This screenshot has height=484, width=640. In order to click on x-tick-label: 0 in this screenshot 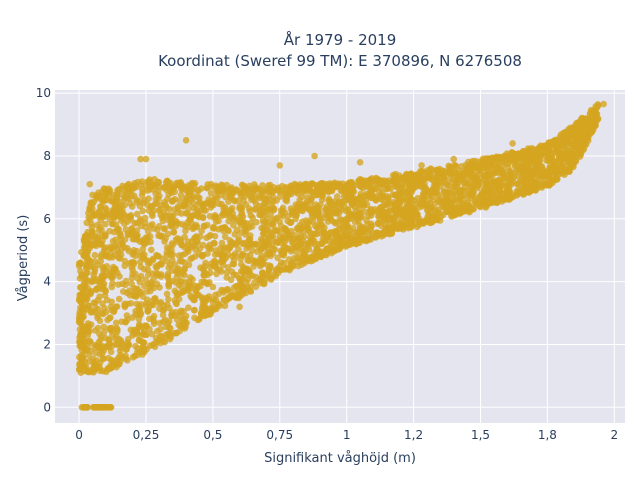, I will do `click(79, 435)`.